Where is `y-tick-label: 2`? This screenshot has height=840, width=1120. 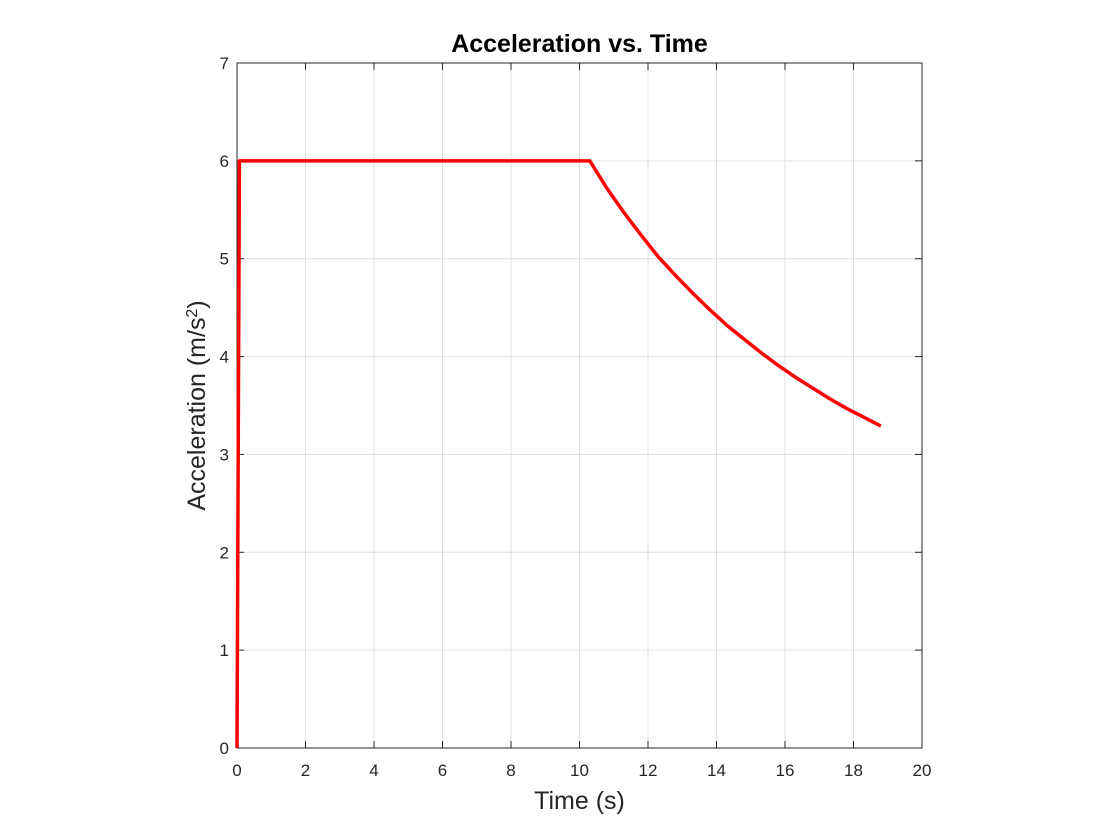
y-tick-label: 2 is located at coordinates (224, 552).